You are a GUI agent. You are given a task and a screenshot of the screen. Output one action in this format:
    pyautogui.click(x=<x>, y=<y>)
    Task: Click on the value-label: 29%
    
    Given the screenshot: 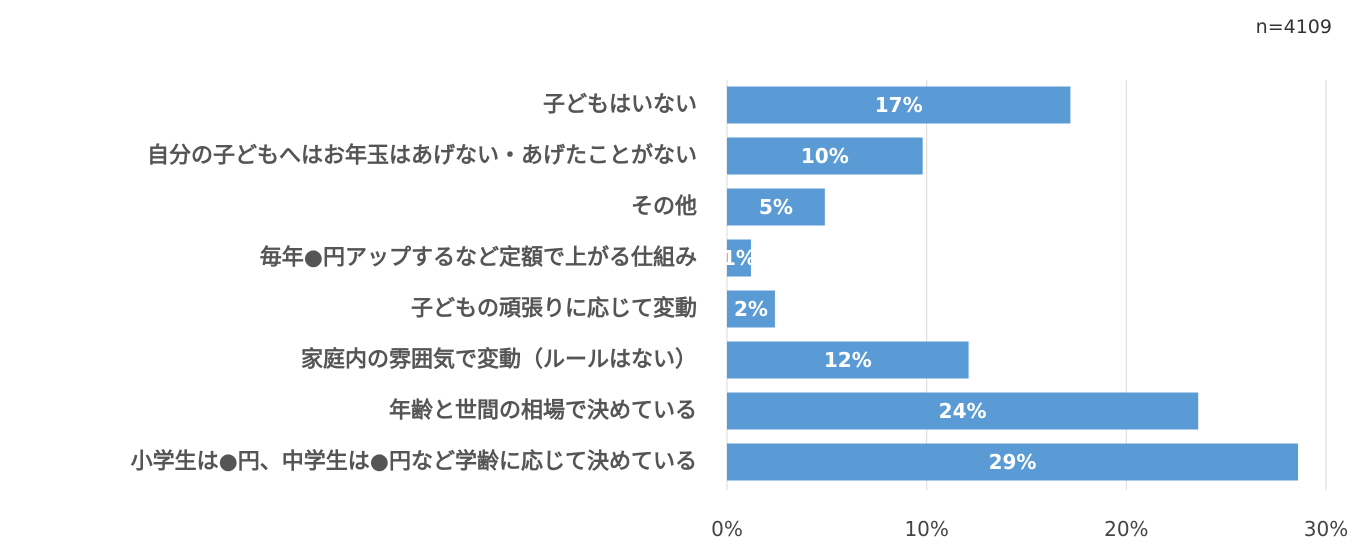 What is the action you would take?
    pyautogui.click(x=1013, y=462)
    